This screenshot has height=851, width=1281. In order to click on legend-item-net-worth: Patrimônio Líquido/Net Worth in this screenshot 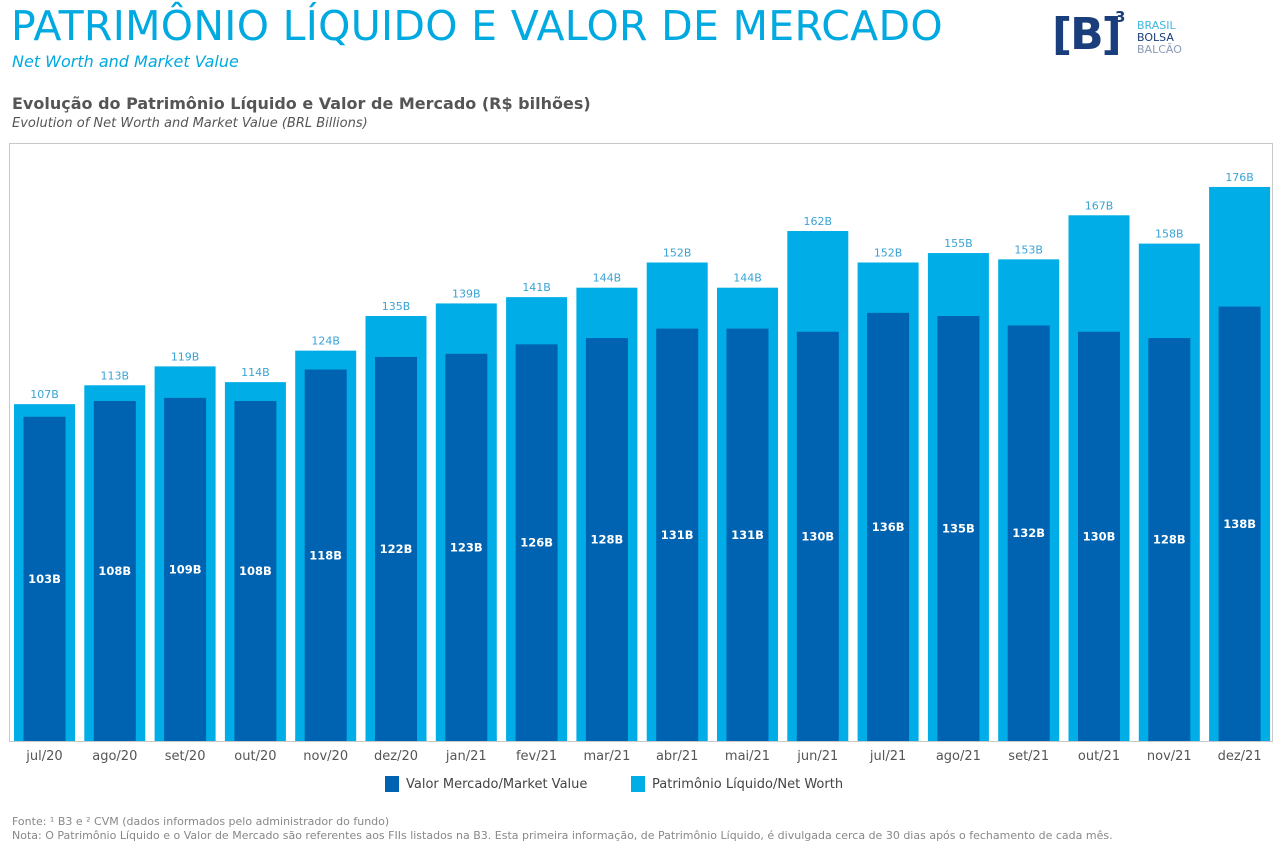, I will do `click(737, 784)`.